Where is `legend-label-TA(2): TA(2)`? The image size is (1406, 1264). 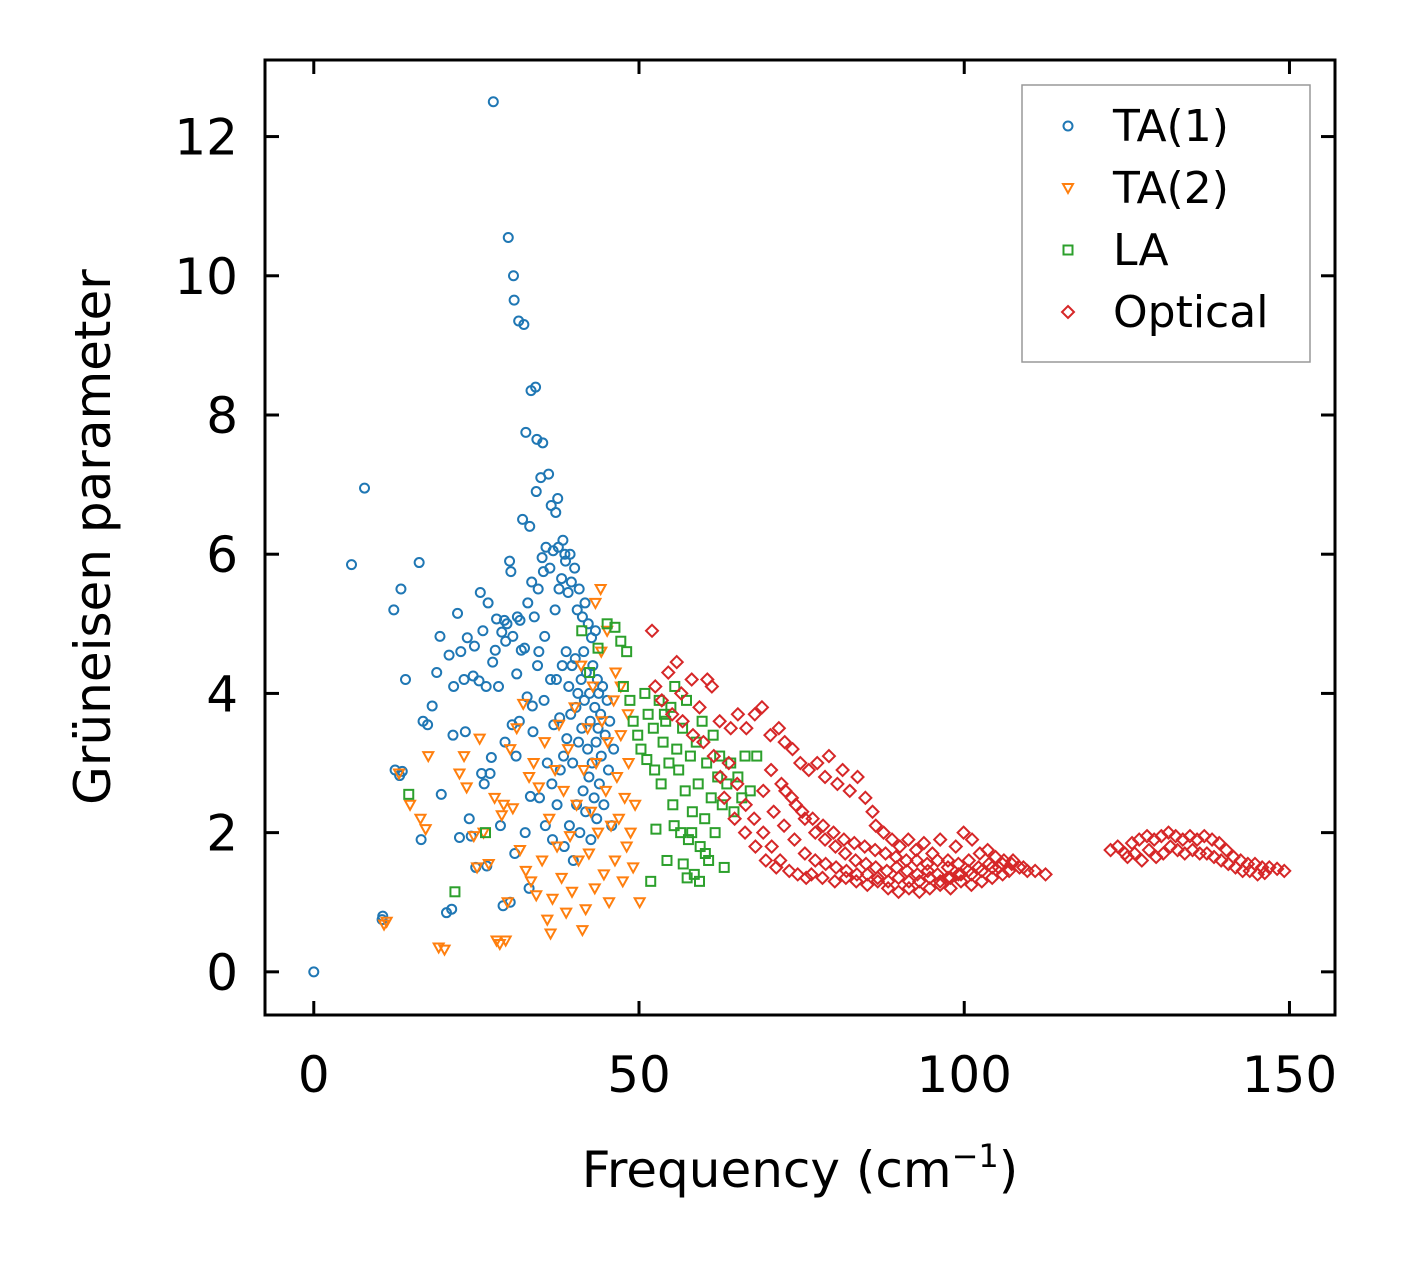
legend-label-TA(2): TA(2) is located at coordinates (1170, 188).